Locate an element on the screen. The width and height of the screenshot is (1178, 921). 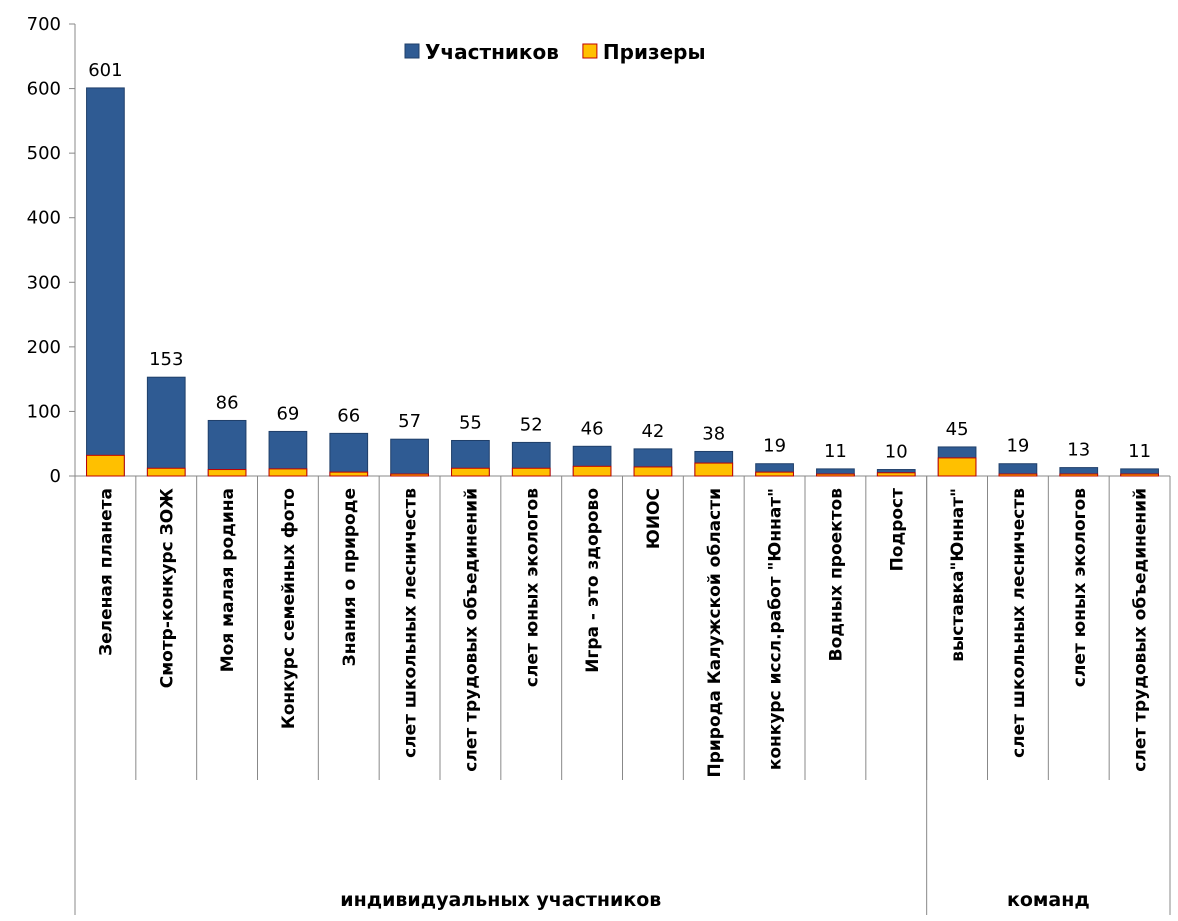
y-tick-label: 500 is located at coordinates (44, 153).